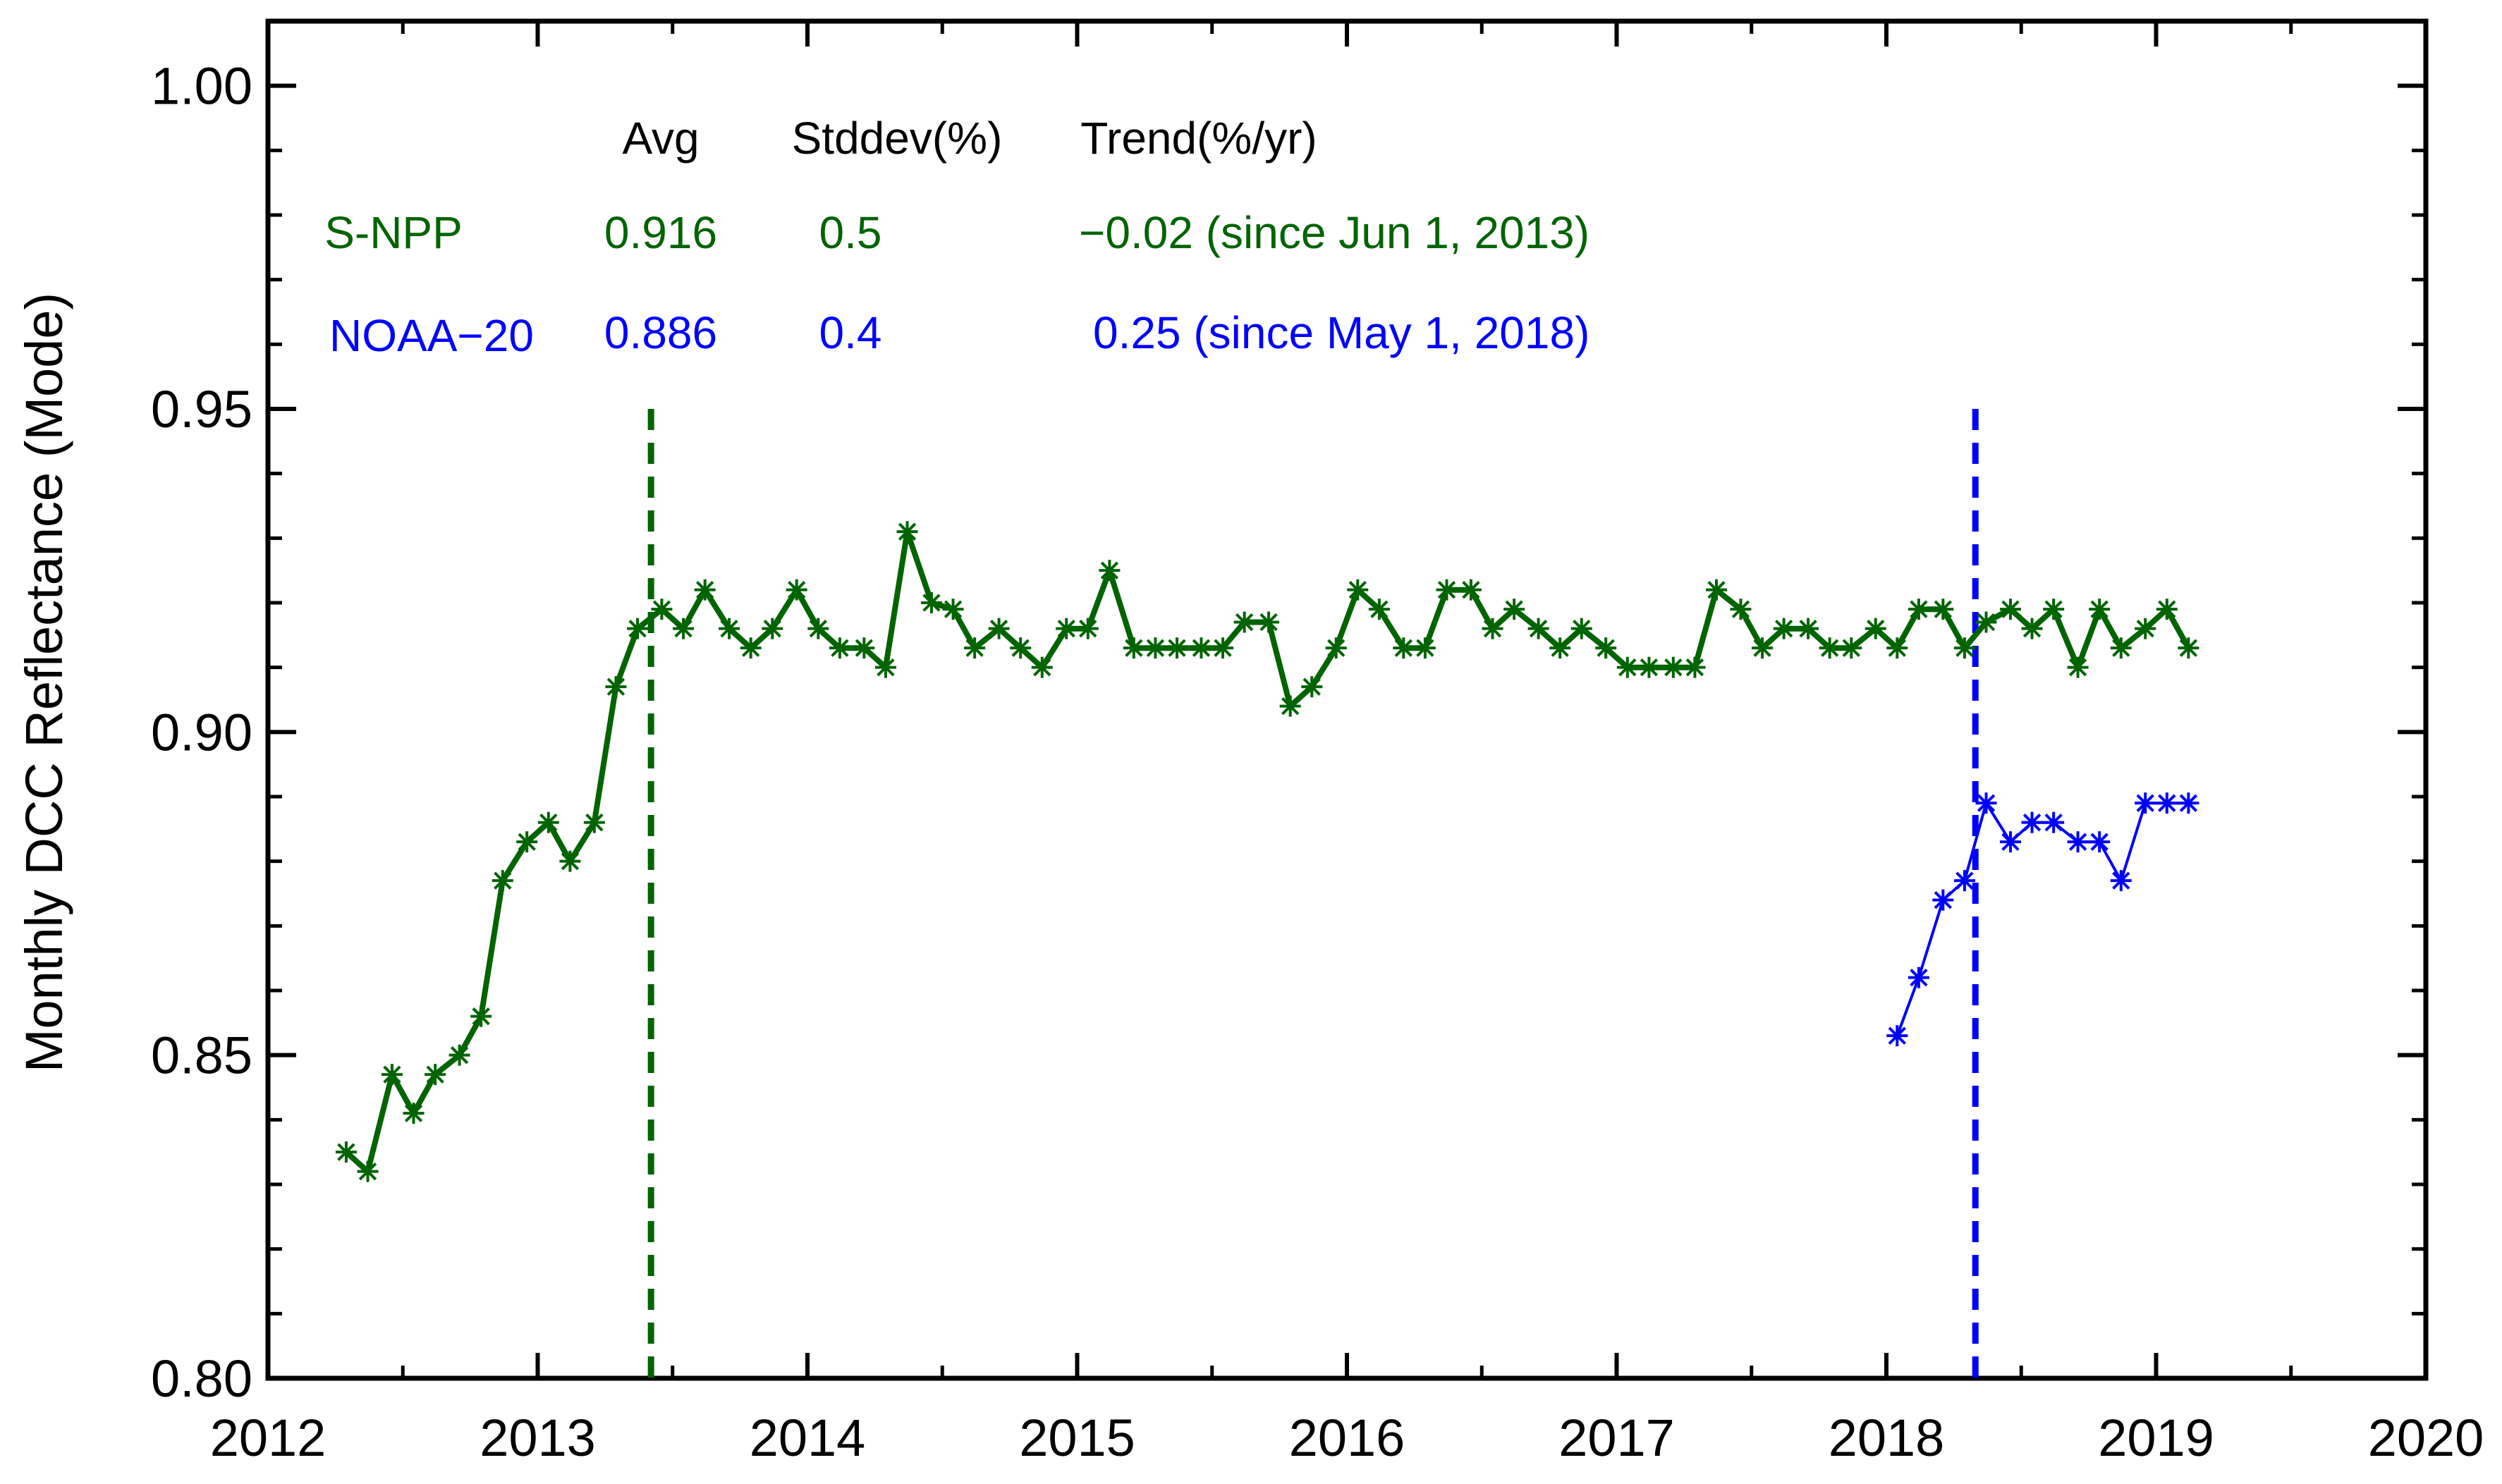  Describe the element at coordinates (538, 1438) in the screenshot. I see `x-tick-label: 2013` at that location.